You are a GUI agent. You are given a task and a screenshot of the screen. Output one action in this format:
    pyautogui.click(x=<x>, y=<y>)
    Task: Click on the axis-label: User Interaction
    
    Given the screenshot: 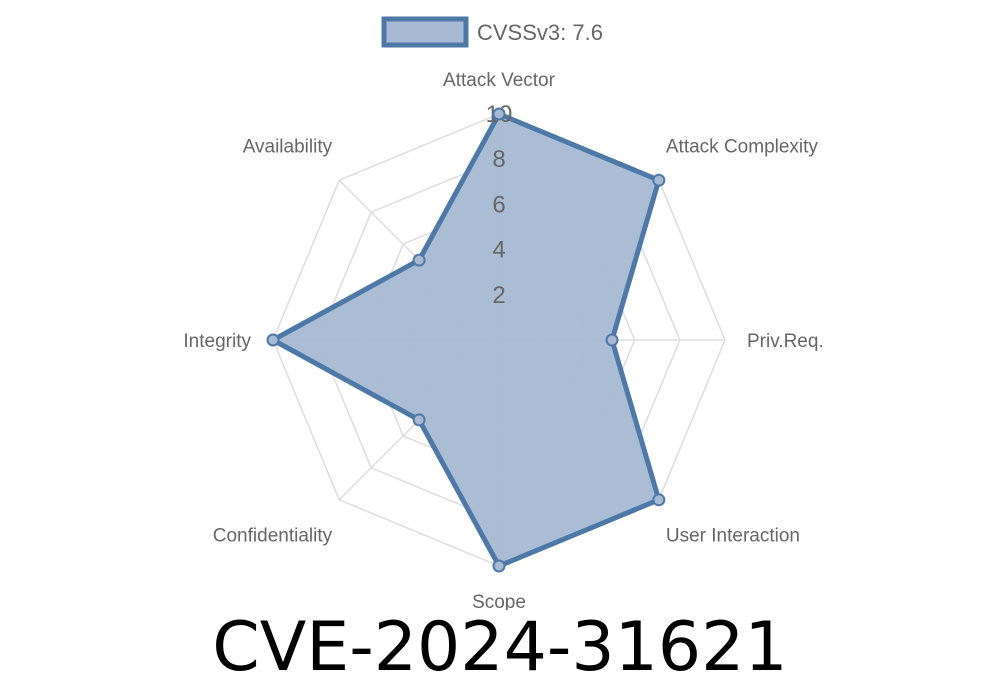 What is the action you would take?
    pyautogui.click(x=733, y=535)
    